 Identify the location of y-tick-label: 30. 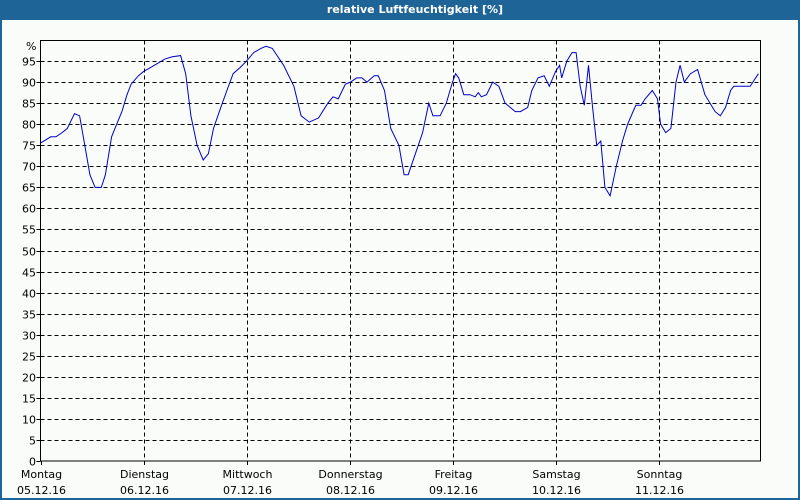
(29, 336).